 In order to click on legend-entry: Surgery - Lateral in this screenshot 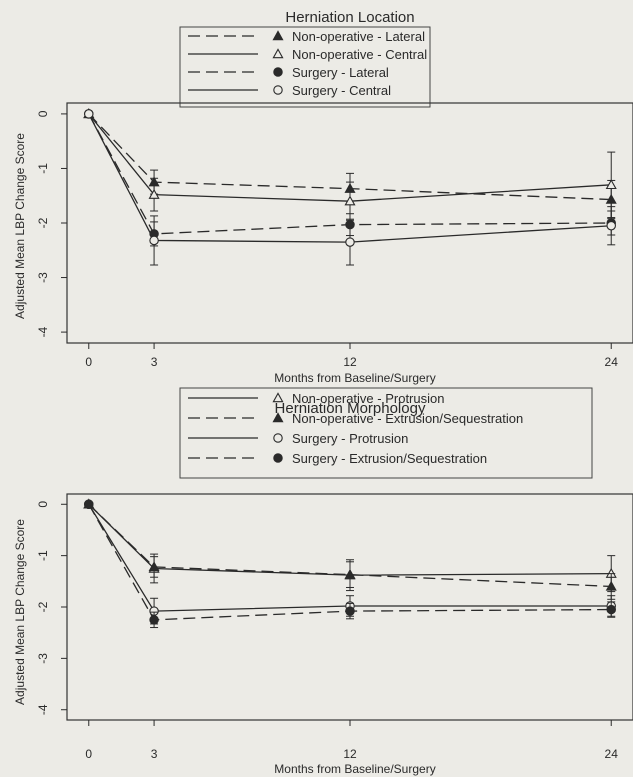, I will do `click(288, 72)`.